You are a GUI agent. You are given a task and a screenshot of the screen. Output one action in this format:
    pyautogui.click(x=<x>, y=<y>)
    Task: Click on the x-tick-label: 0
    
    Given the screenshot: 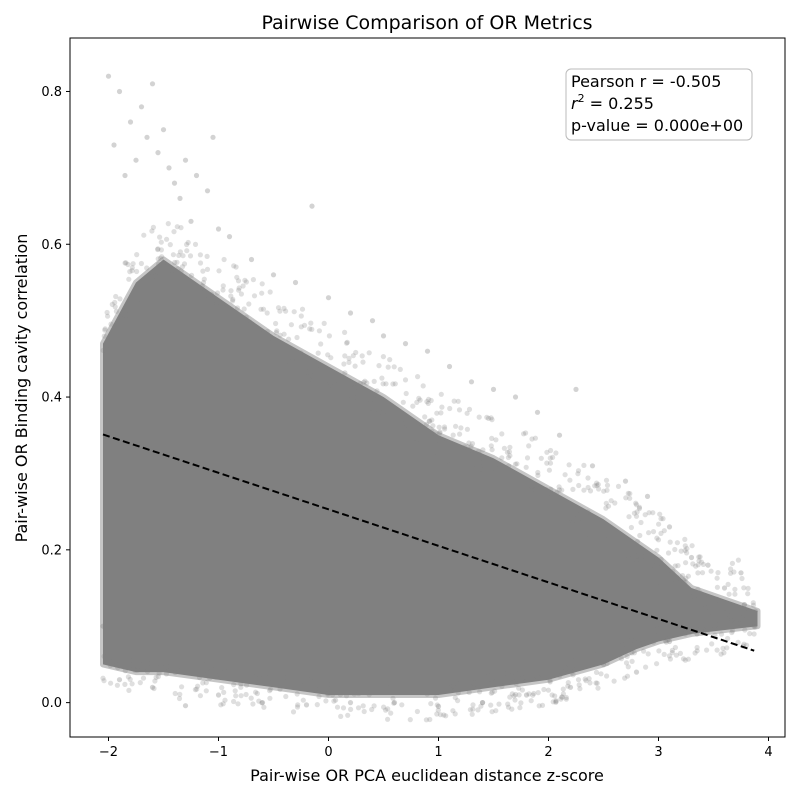 What is the action you would take?
    pyautogui.click(x=328, y=752)
    